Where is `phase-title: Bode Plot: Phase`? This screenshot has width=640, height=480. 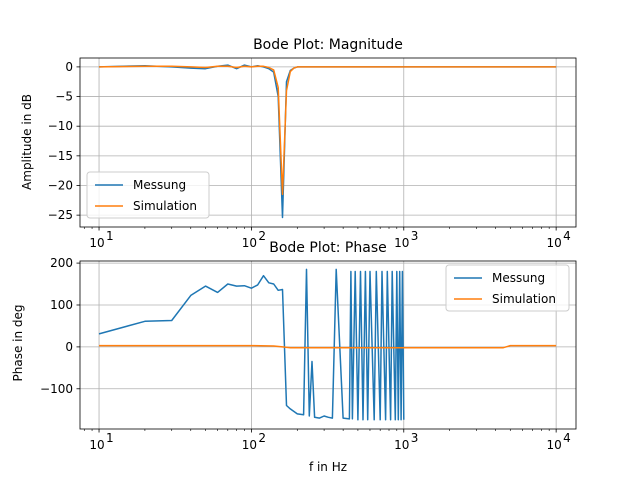
phase-title: Bode Plot: Phase is located at coordinates (327, 248).